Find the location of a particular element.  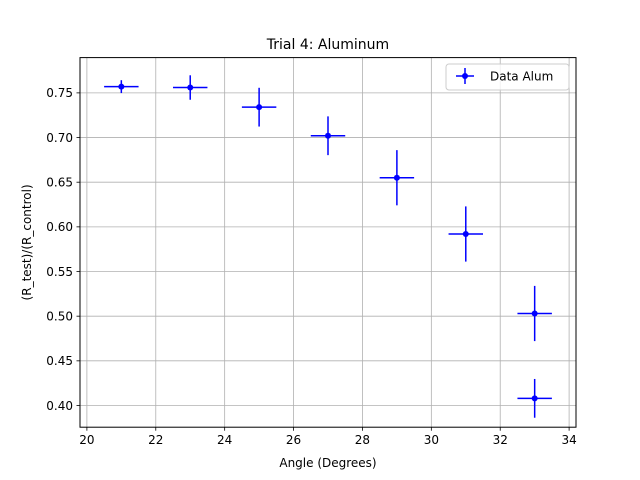

chart-title: Trial 4: Aluminum is located at coordinates (327, 45).